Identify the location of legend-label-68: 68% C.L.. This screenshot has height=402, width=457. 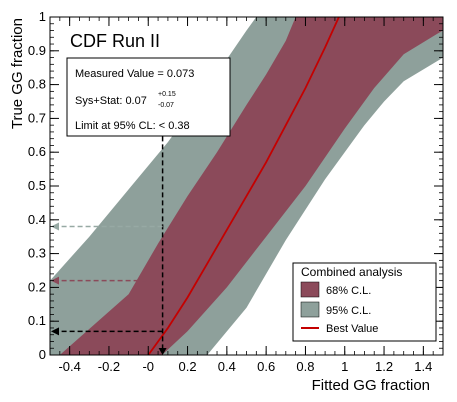
(348, 291).